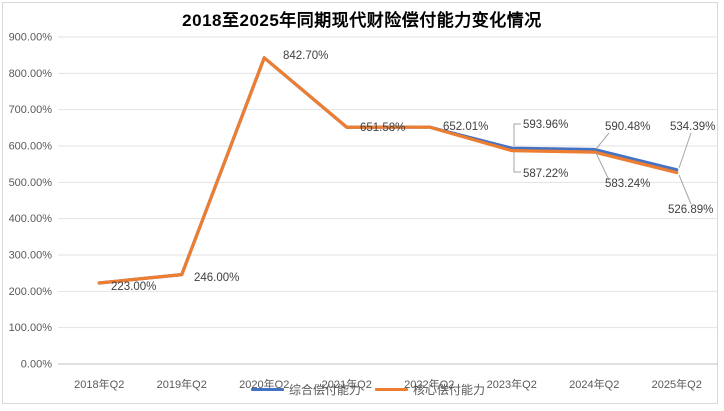 The width and height of the screenshot is (724, 411). I want to click on data-label: 590.48%, so click(627, 127).